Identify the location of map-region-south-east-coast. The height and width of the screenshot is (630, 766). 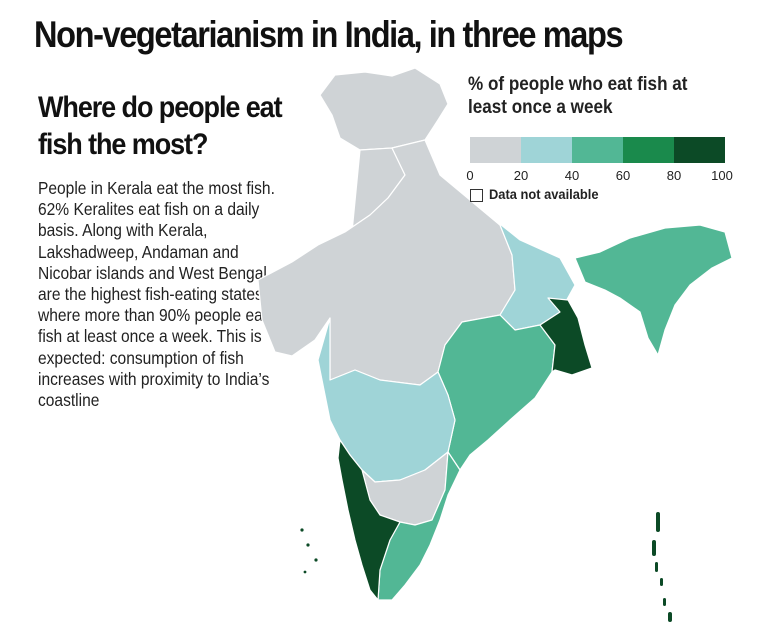
(419, 526).